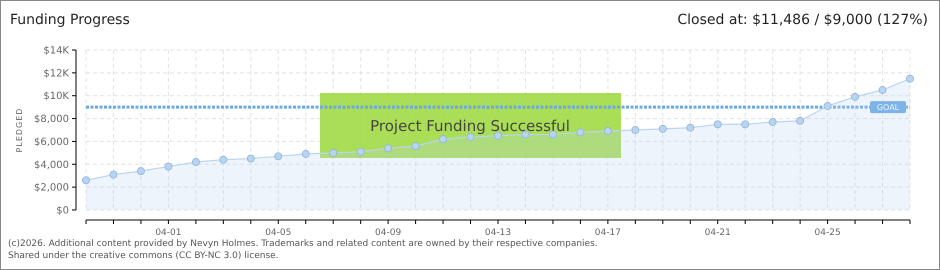 This screenshot has width=940, height=270. What do you see at coordinates (388, 233) in the screenshot?
I see `x-tick-label: 04-09` at bounding box center [388, 233].